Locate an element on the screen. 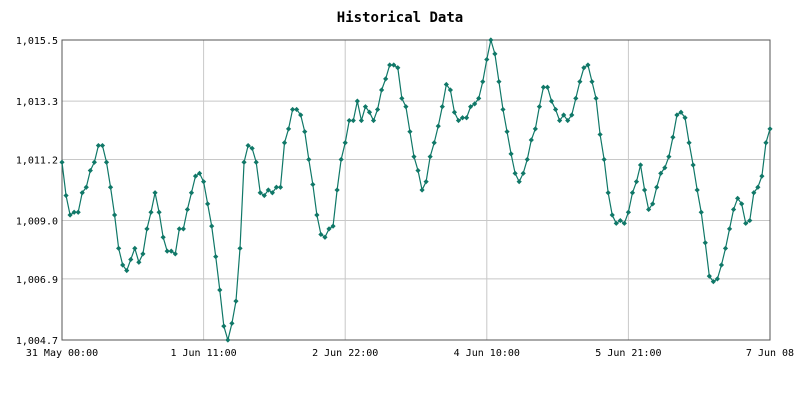 This screenshot has width=800, height=400. y-tick-label: 1,006.9 is located at coordinates (37, 280).